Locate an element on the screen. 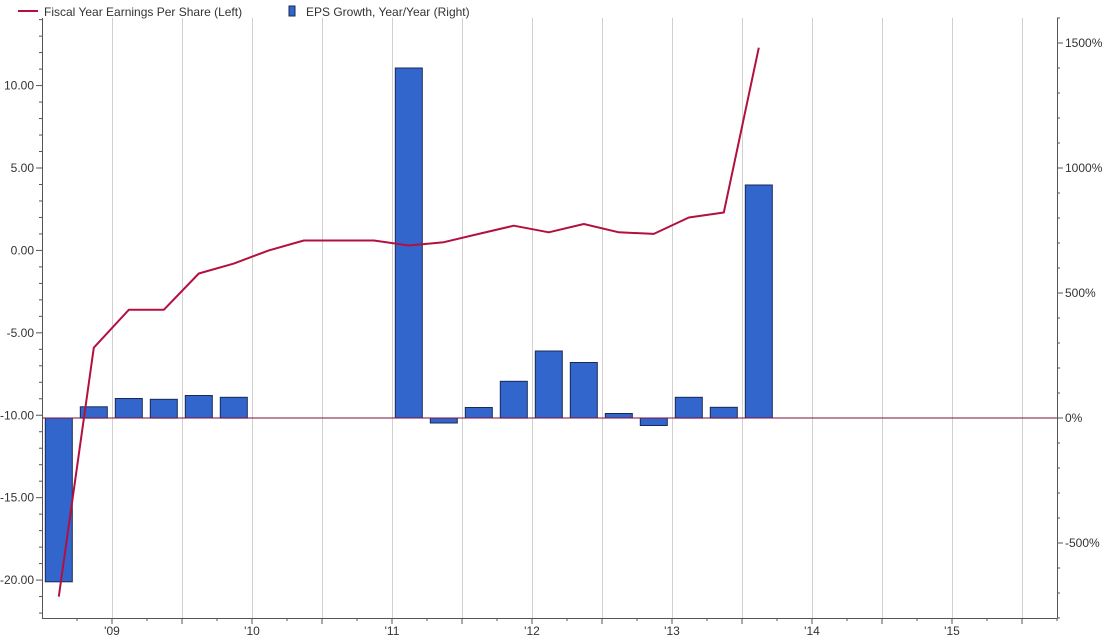  x-tick-label: '13 is located at coordinates (672, 631).